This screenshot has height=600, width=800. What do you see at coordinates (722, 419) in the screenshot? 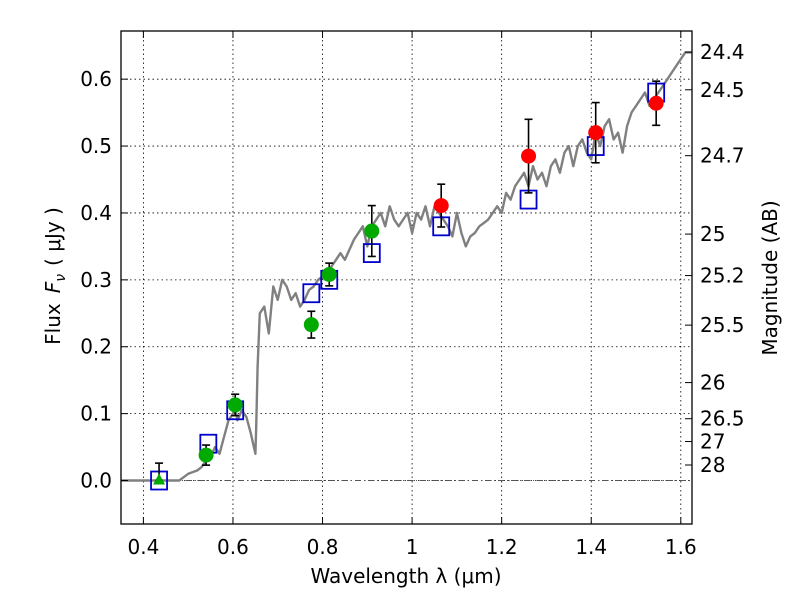
I see `magnitude-tick-label: 26.5` at bounding box center [722, 419].